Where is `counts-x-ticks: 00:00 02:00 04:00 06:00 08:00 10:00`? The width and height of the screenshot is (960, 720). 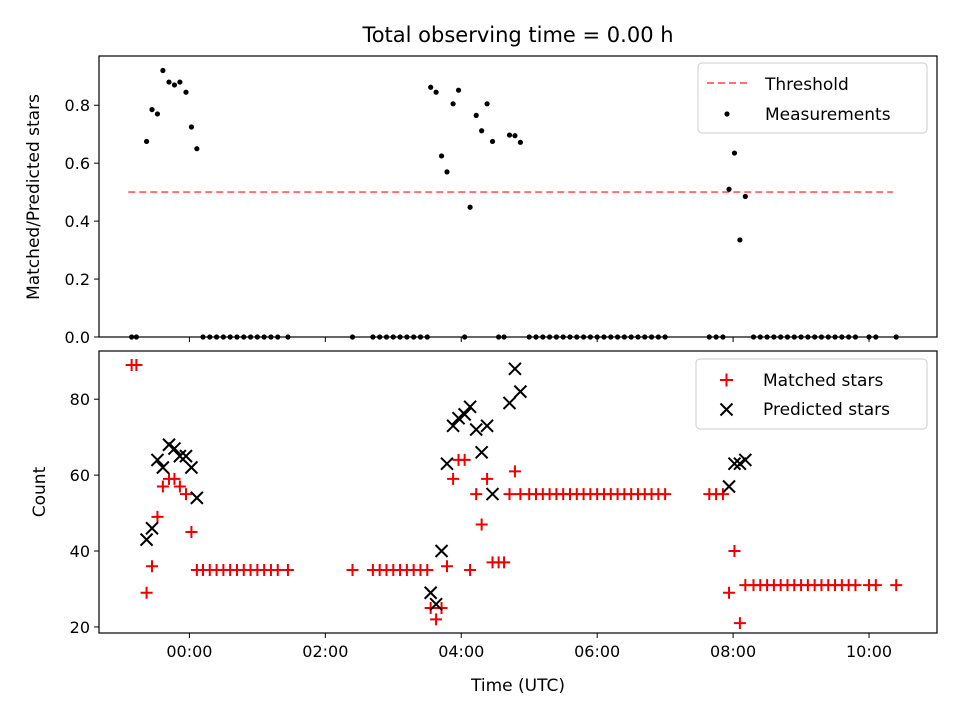 counts-x-ticks: 00:00 02:00 04:00 06:00 08:00 10:00 is located at coordinates (529, 647).